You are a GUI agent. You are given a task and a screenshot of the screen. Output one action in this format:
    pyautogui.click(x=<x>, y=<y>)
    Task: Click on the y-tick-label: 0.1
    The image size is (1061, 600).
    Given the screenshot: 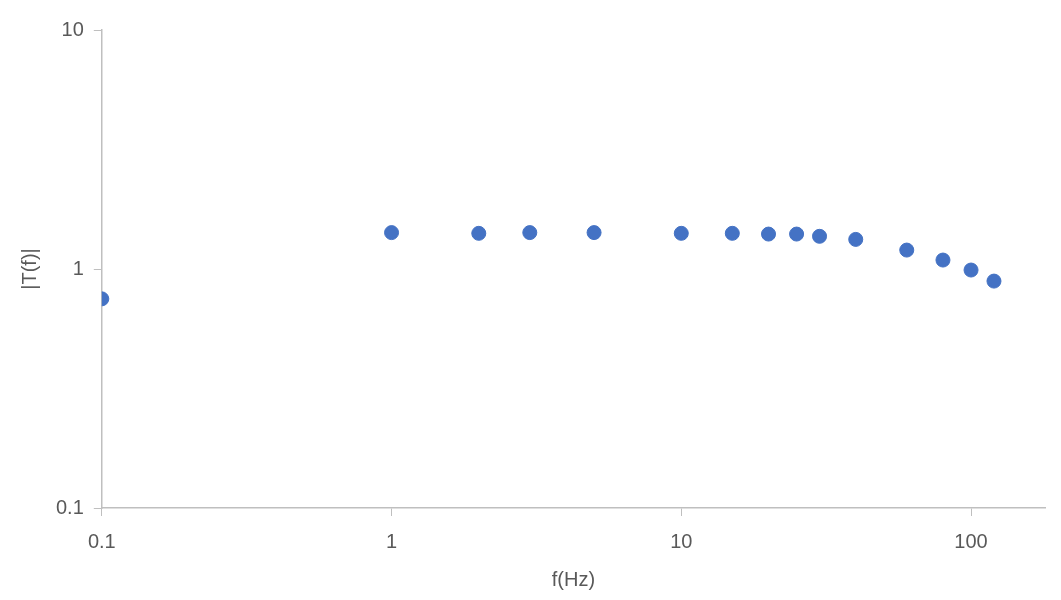 What is the action you would take?
    pyautogui.click(x=69, y=506)
    